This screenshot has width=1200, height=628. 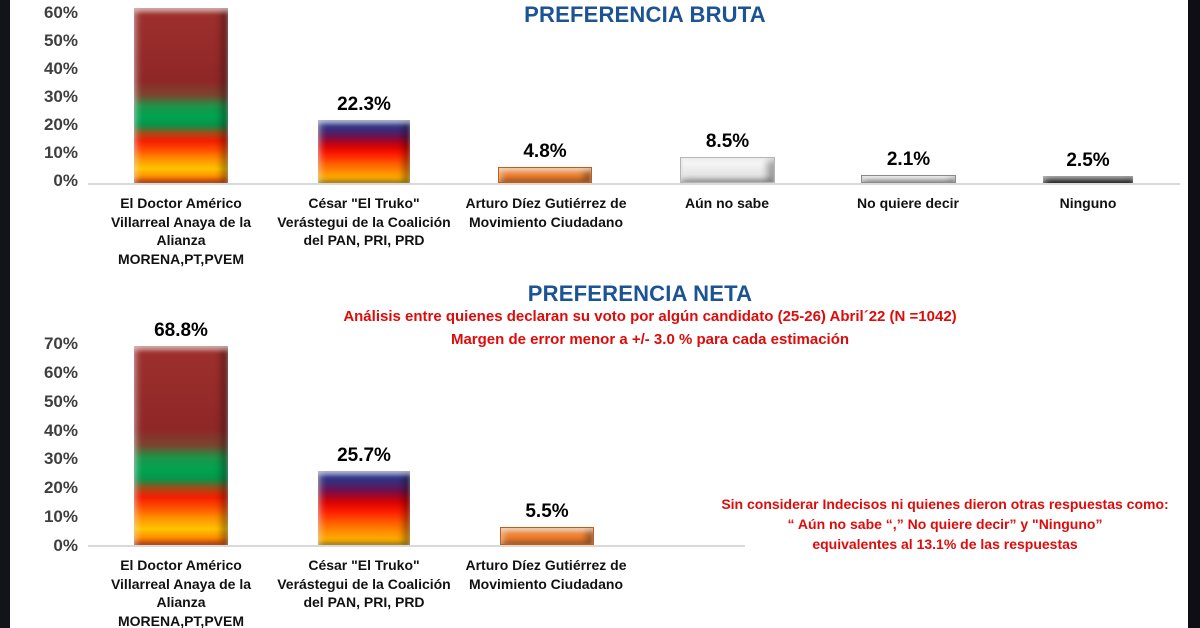 I want to click on bruta-bar-aun-no-sabe, so click(x=727, y=170).